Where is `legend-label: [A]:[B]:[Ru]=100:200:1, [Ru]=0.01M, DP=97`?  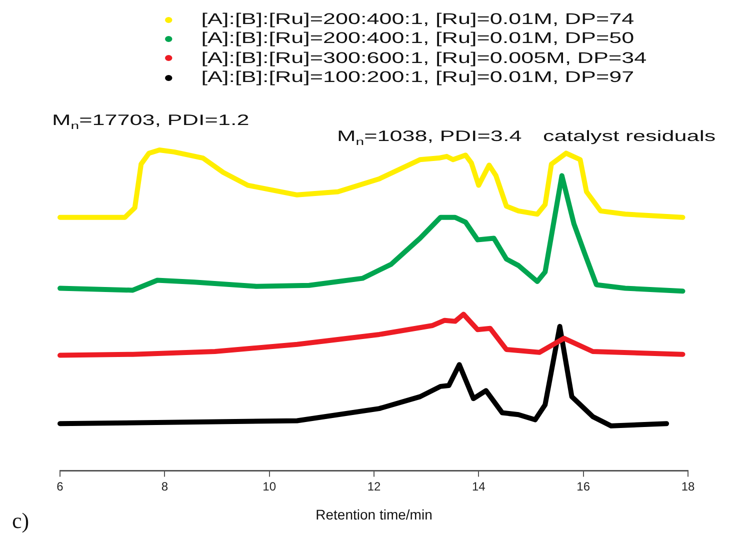
legend-label: [A]:[B]:[Ru]=100:200:1, [Ru]=0.01M, DP=97 is located at coordinates (417, 78).